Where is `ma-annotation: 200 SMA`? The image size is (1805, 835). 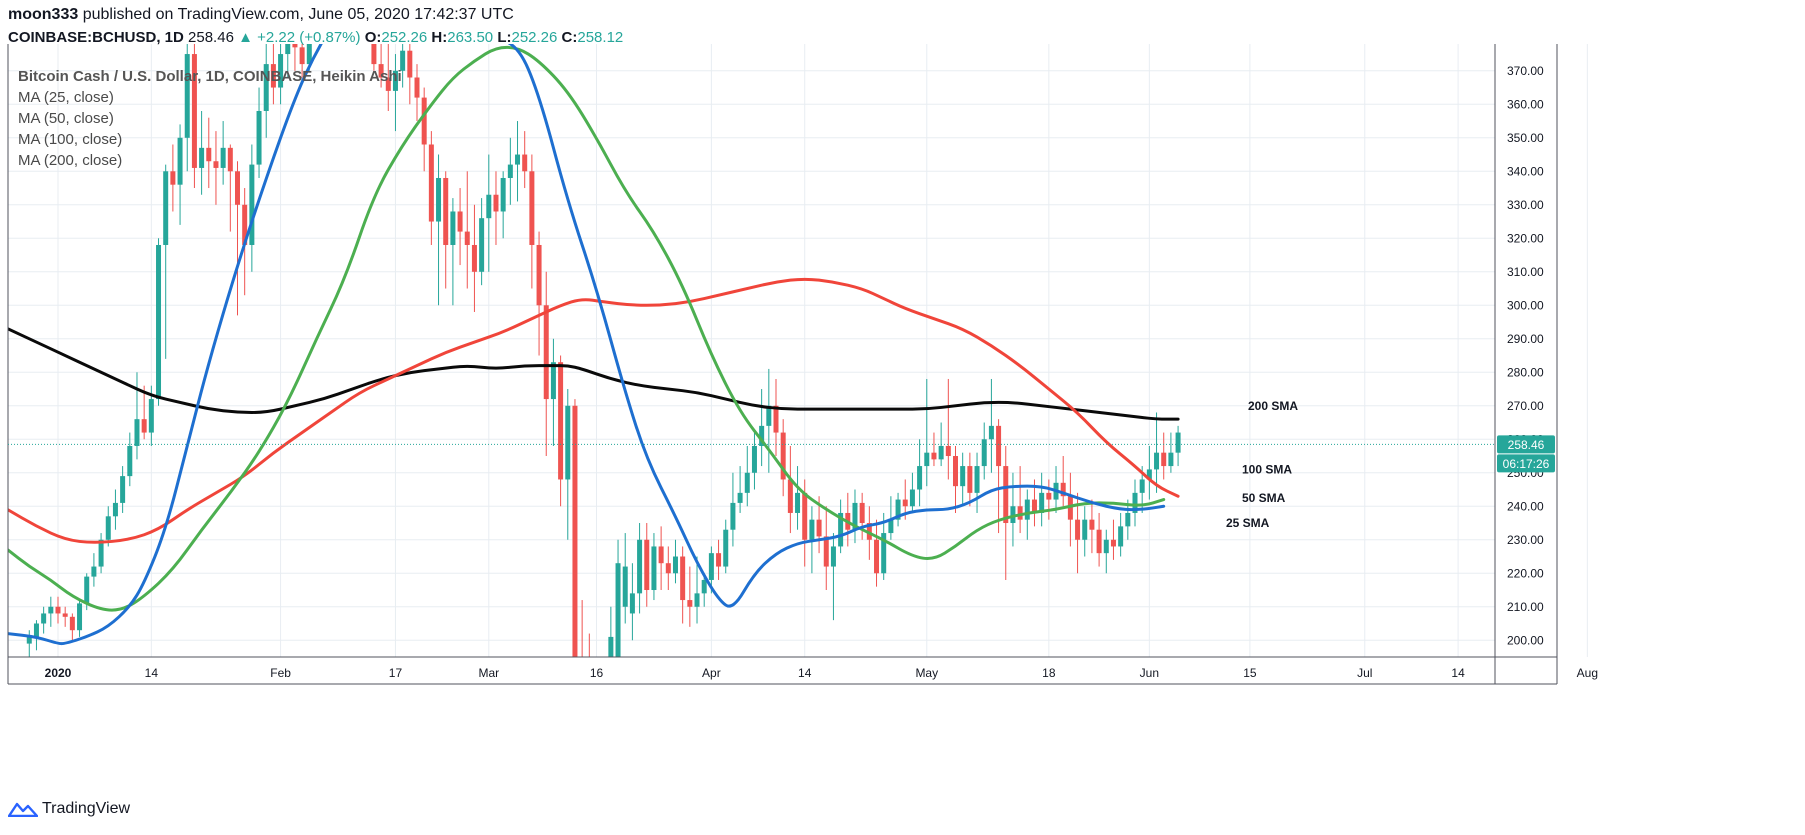
ma-annotation: 200 SMA is located at coordinates (1273, 406).